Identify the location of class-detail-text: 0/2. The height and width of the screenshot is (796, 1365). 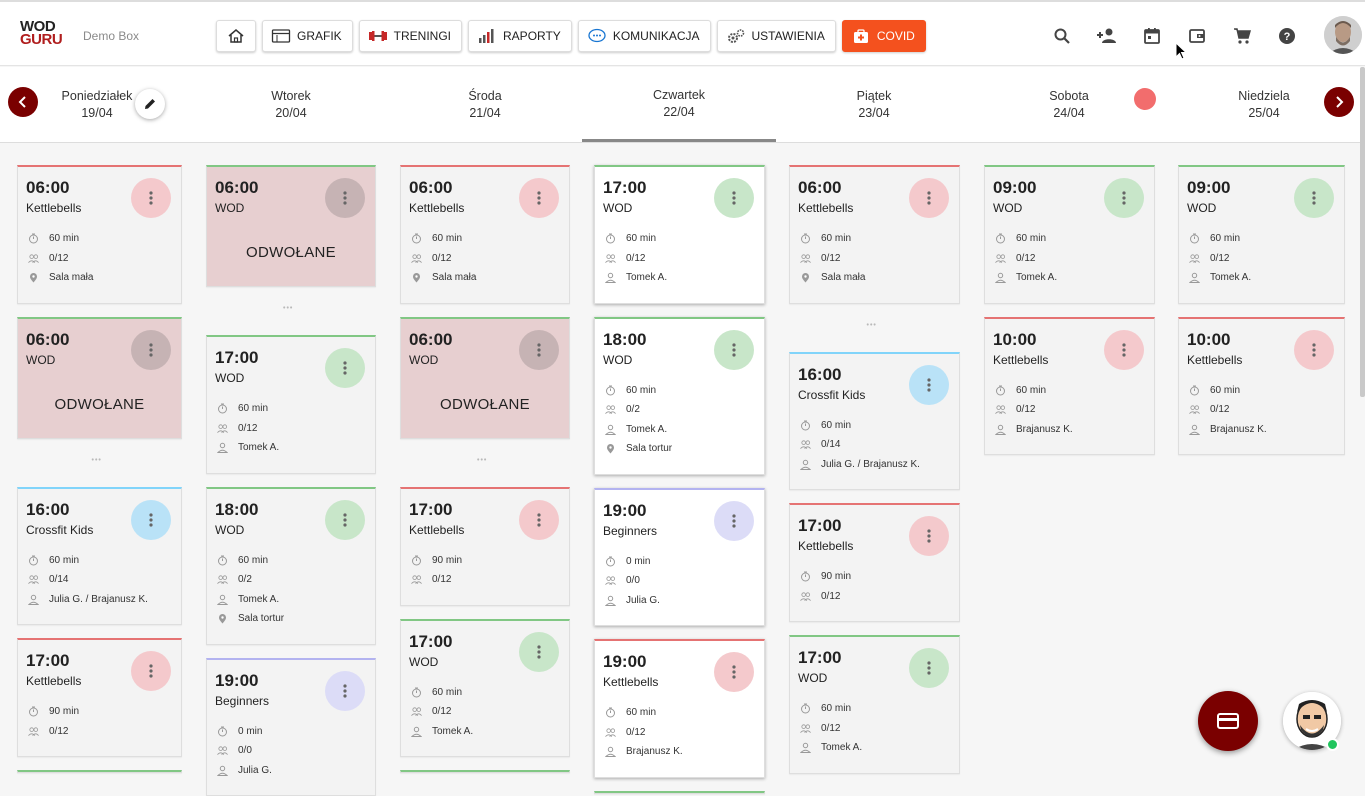
(633, 409).